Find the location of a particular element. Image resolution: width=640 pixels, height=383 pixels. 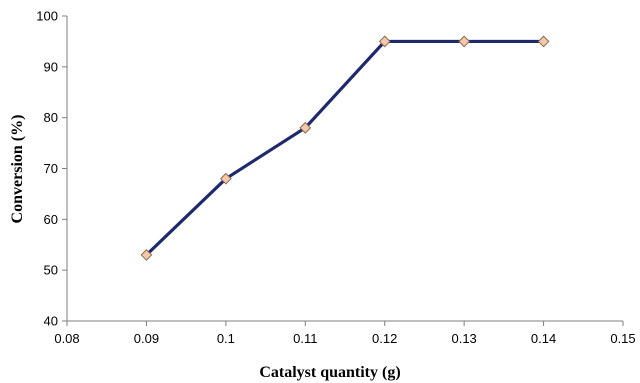

x-tick-label: 0.15 is located at coordinates (622, 338).